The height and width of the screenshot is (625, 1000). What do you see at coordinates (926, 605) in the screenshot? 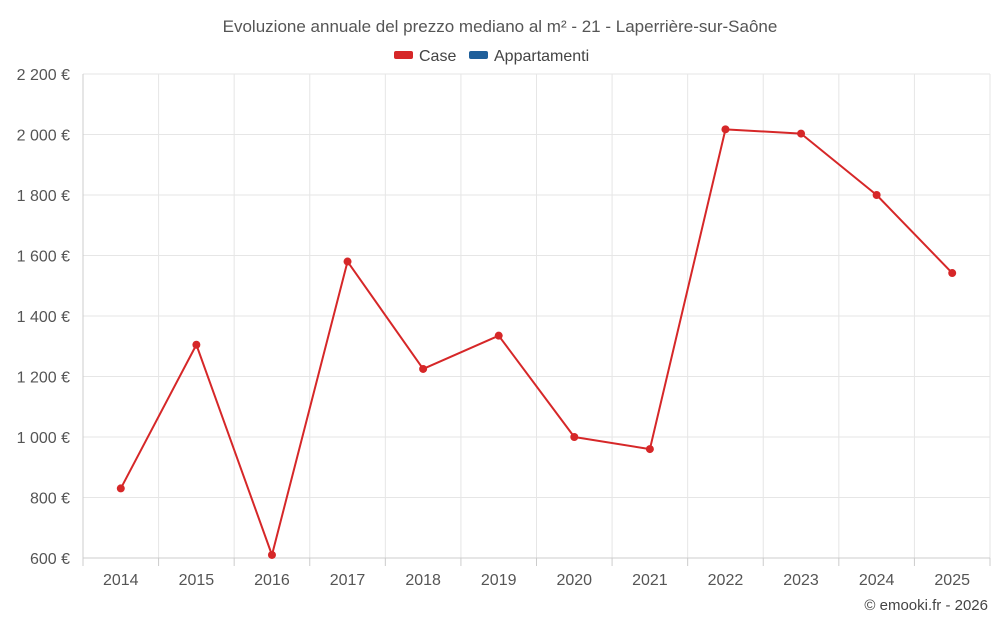
I see `credit: © emooki.fr - 2026` at bounding box center [926, 605].